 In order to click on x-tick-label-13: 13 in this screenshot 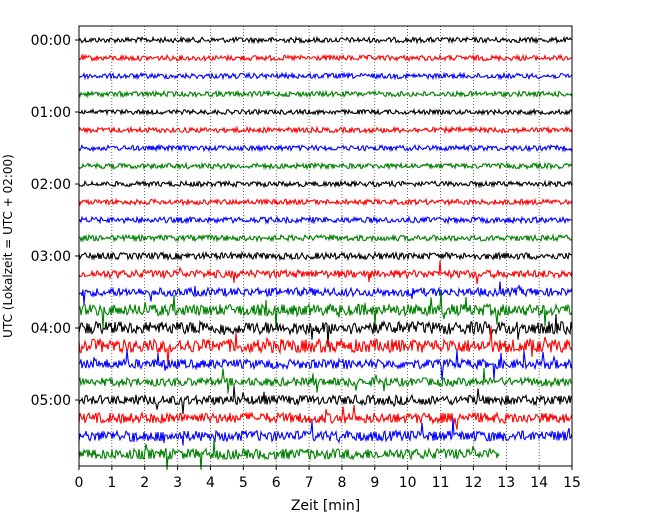, I will do `click(506, 483)`.